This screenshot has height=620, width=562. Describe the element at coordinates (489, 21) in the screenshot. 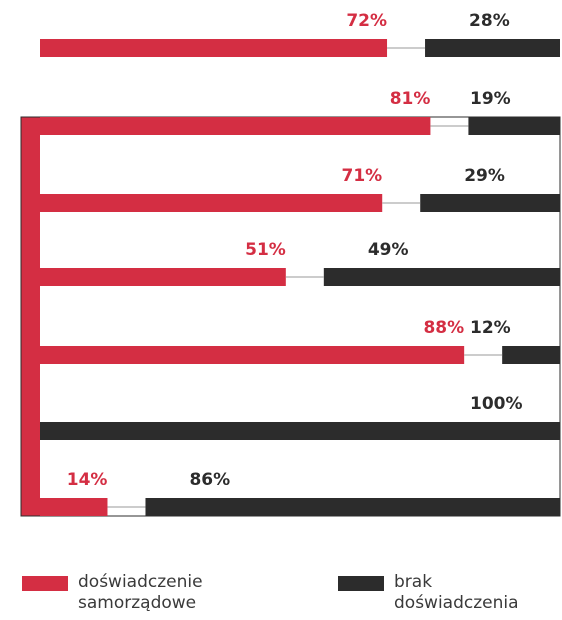

I see `label-brak-0: 28%` at that location.